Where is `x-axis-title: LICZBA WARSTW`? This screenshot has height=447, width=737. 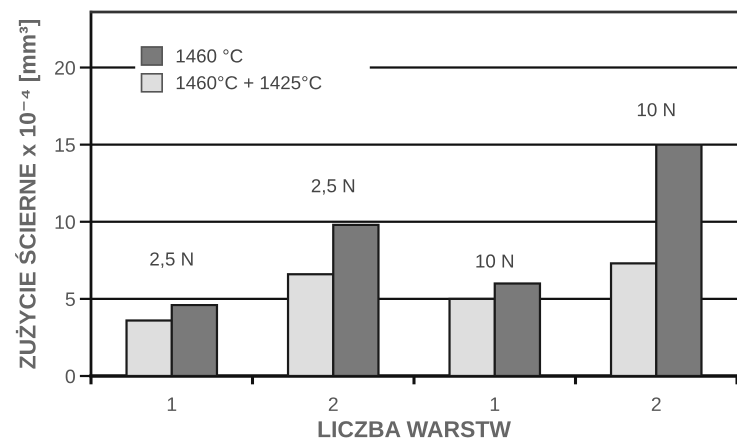
x-axis-title: LICZBA WARSTW is located at coordinates (414, 429).